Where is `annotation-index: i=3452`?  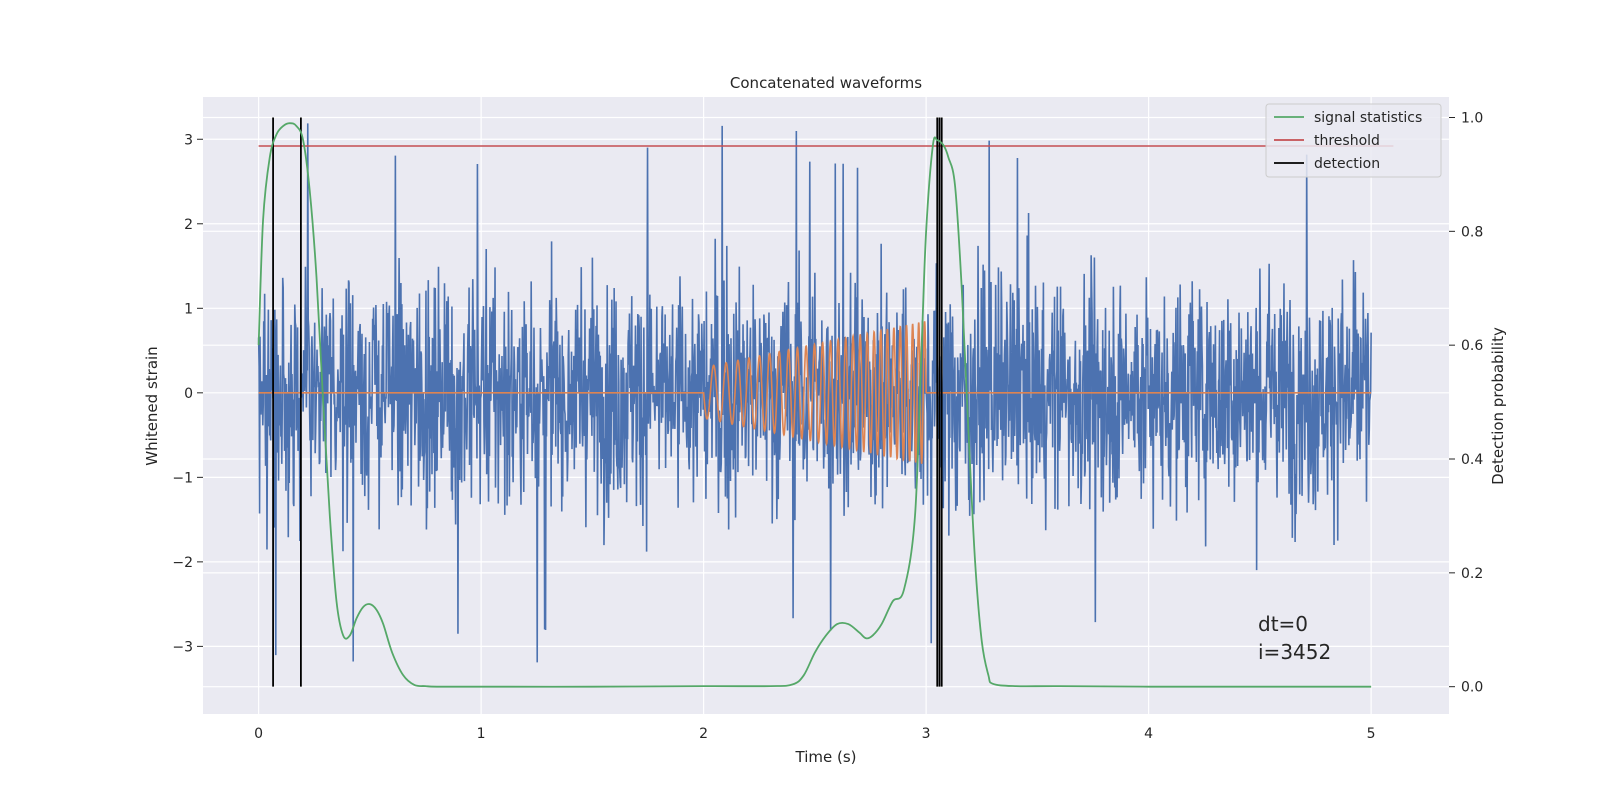 annotation-index: i=3452 is located at coordinates (1294, 652).